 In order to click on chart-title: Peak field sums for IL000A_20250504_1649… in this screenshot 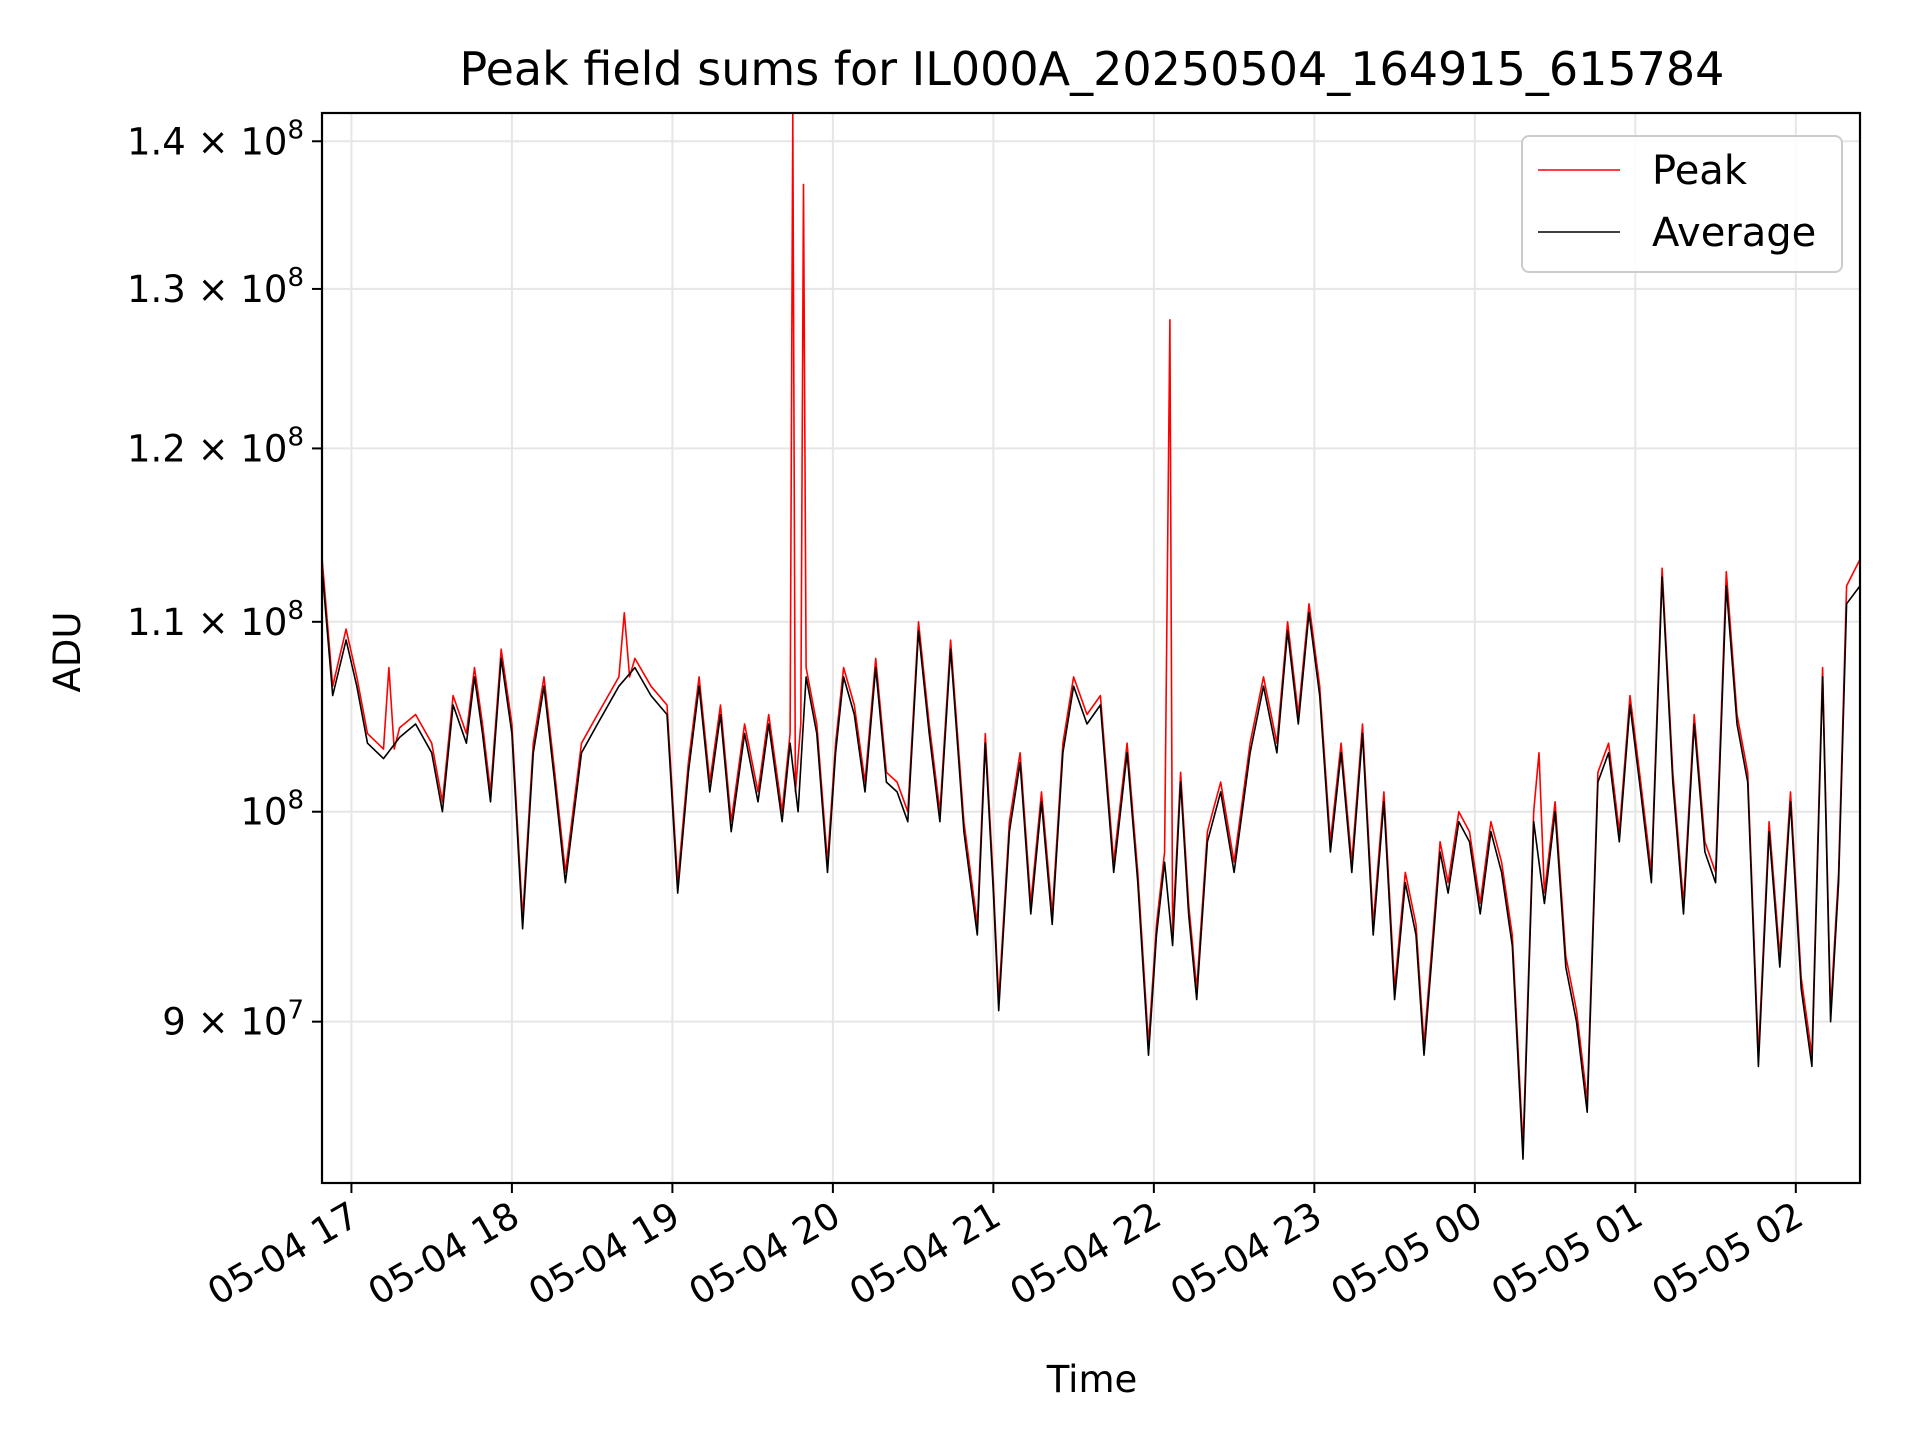, I will do `click(1092, 69)`.